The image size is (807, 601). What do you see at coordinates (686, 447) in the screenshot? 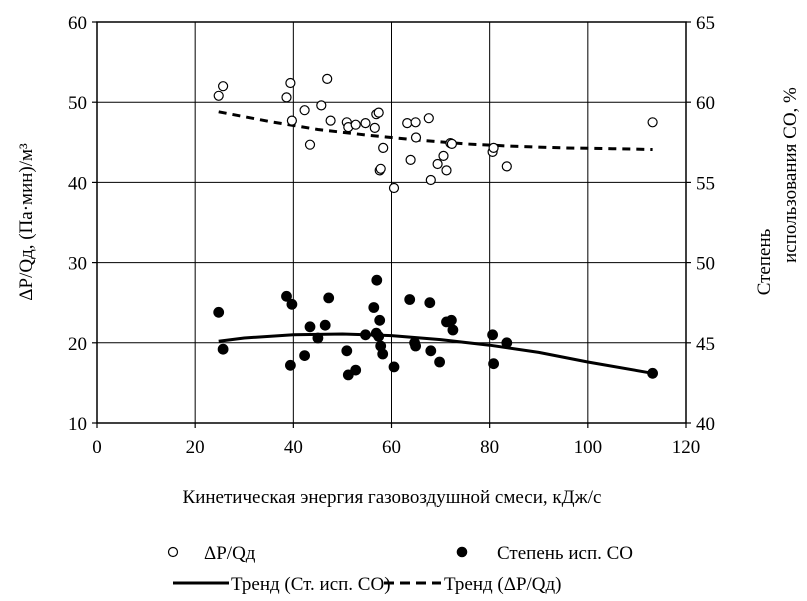
I see `x-tick-label: 120` at bounding box center [686, 447].